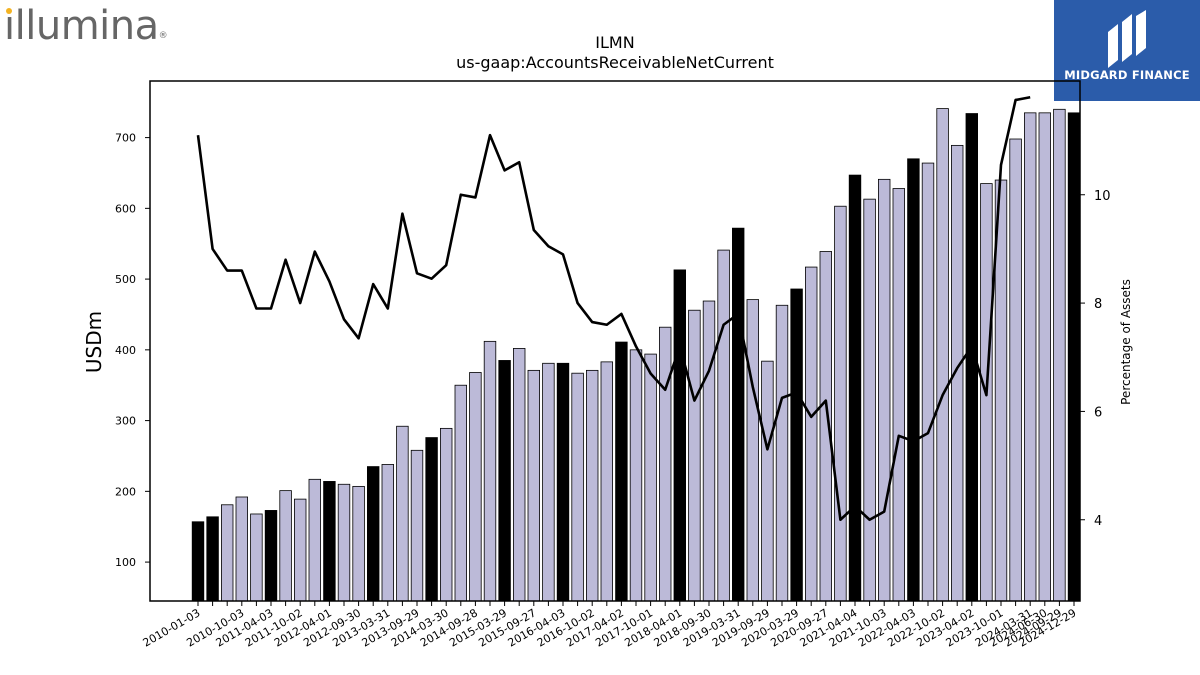 This screenshot has height=675, width=1200. Describe the element at coordinates (125, 350) in the screenshot. I see `y-tick-label: 400` at that location.